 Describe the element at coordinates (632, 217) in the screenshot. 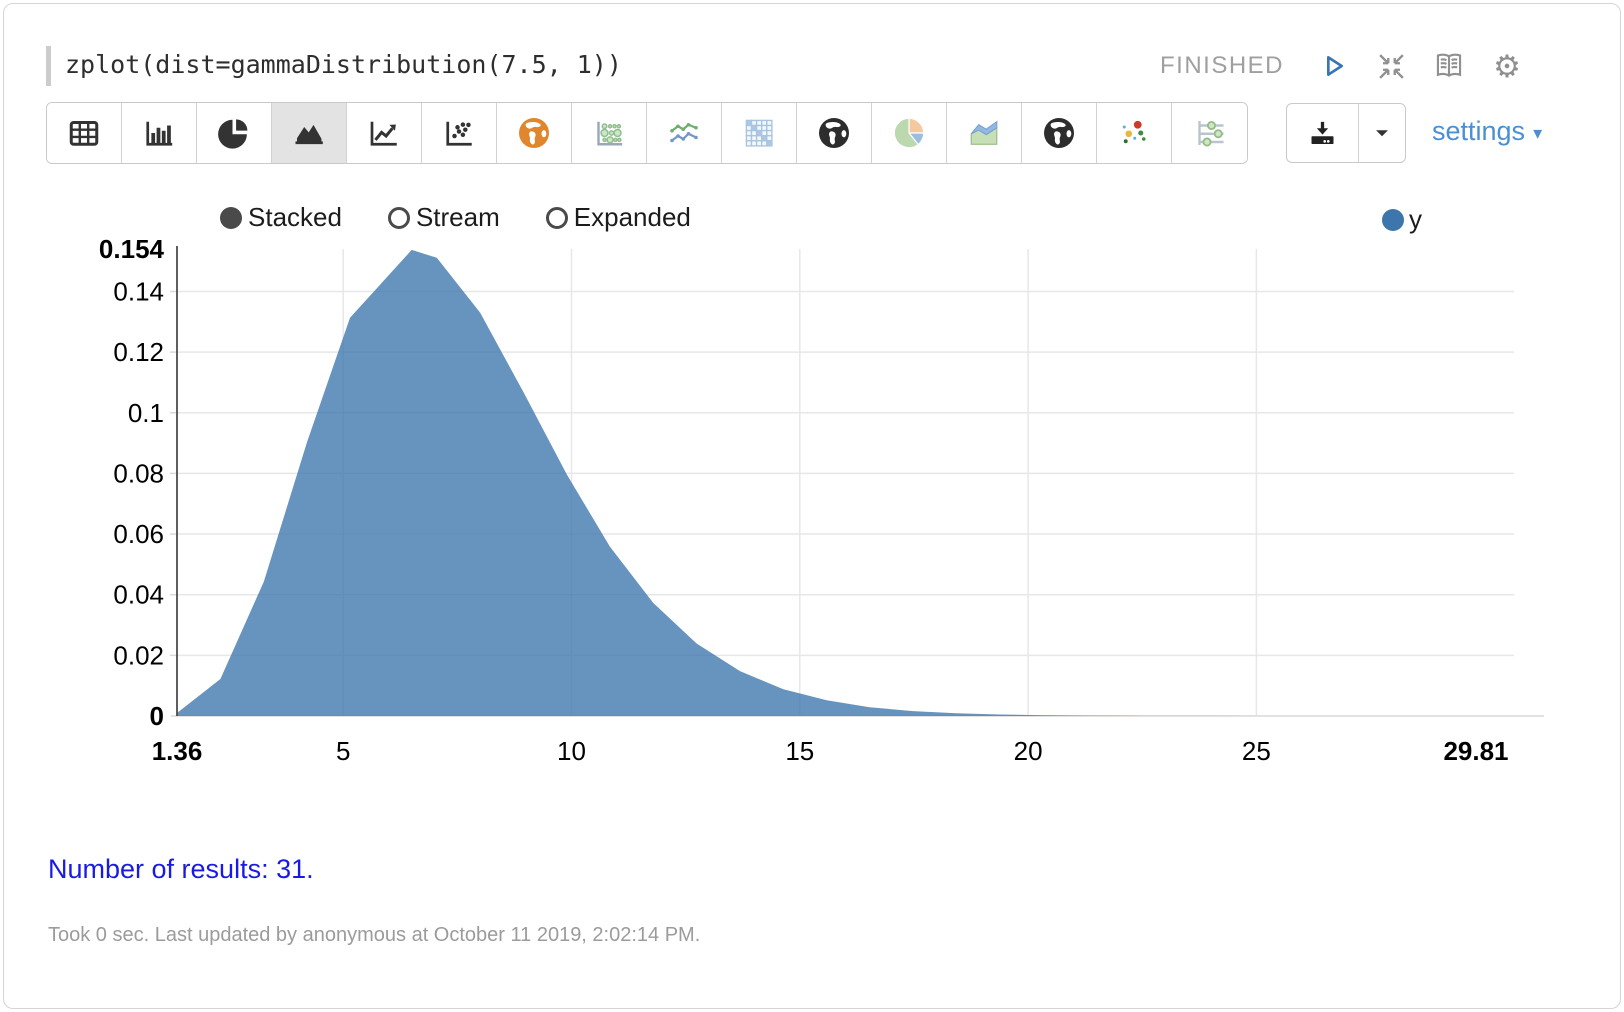

I see `option-label: Expanded` at that location.